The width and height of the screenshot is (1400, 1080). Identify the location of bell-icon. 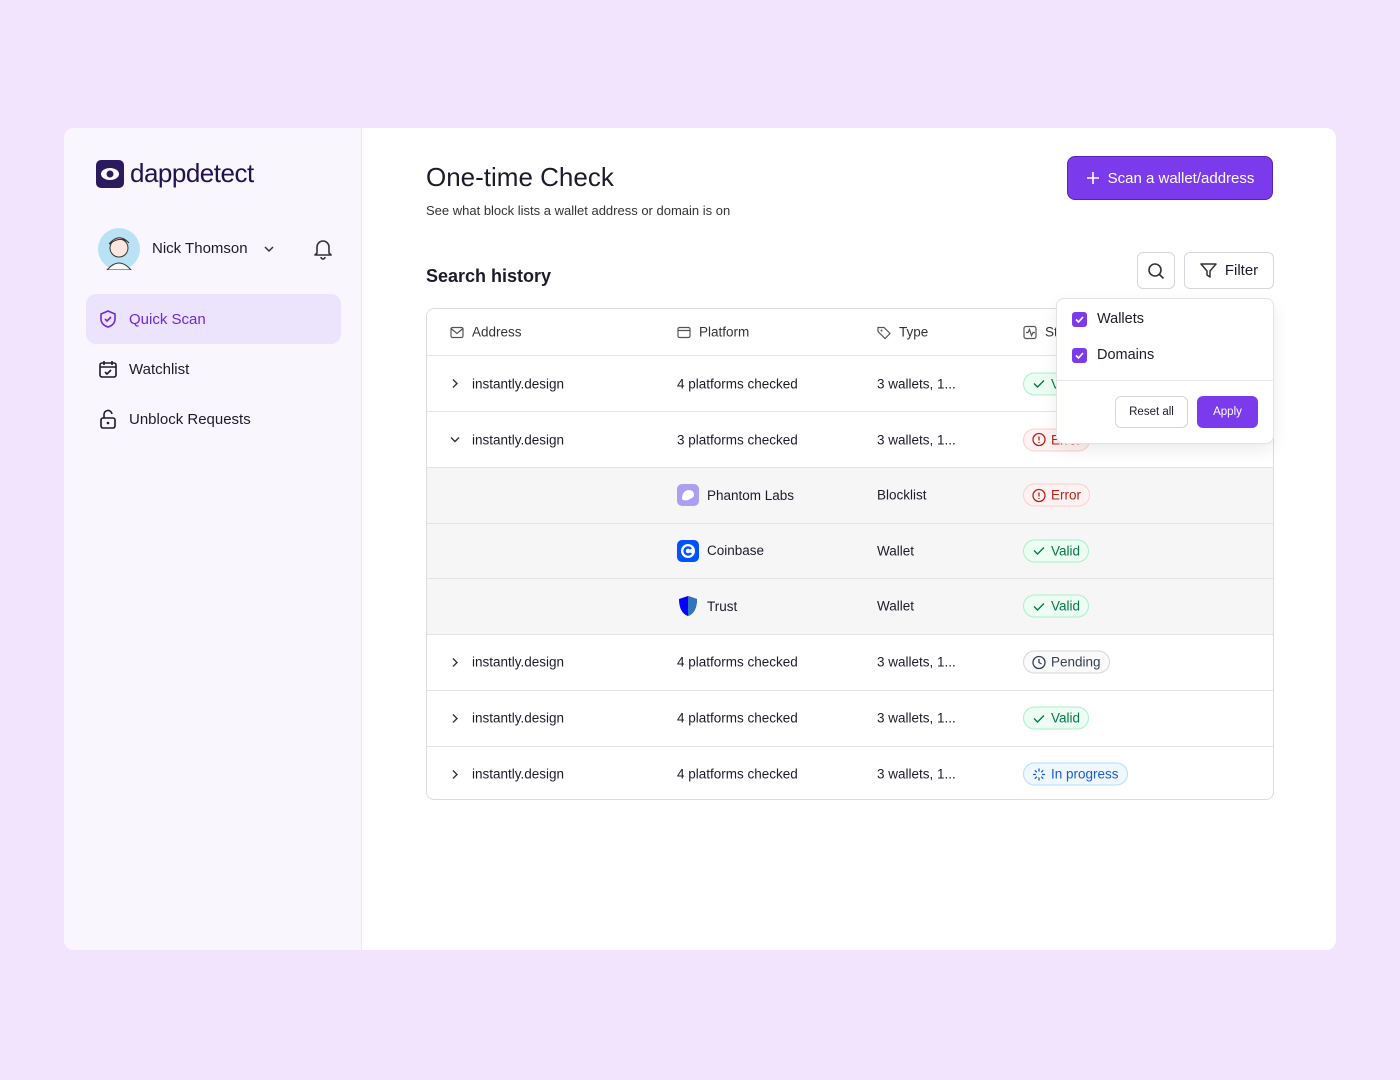
(323, 249).